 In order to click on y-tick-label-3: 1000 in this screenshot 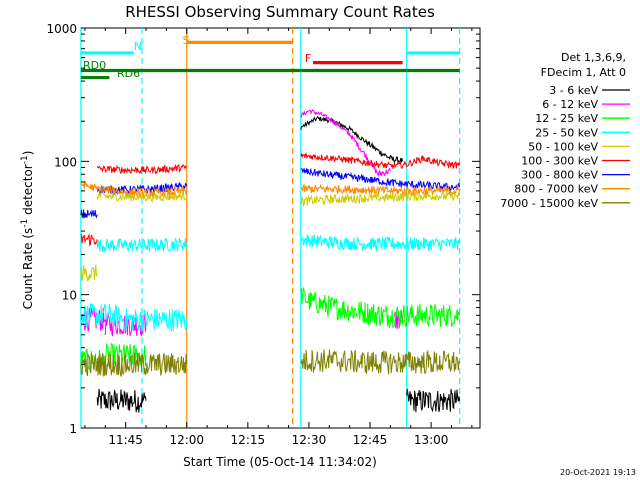, I will do `click(61, 29)`.